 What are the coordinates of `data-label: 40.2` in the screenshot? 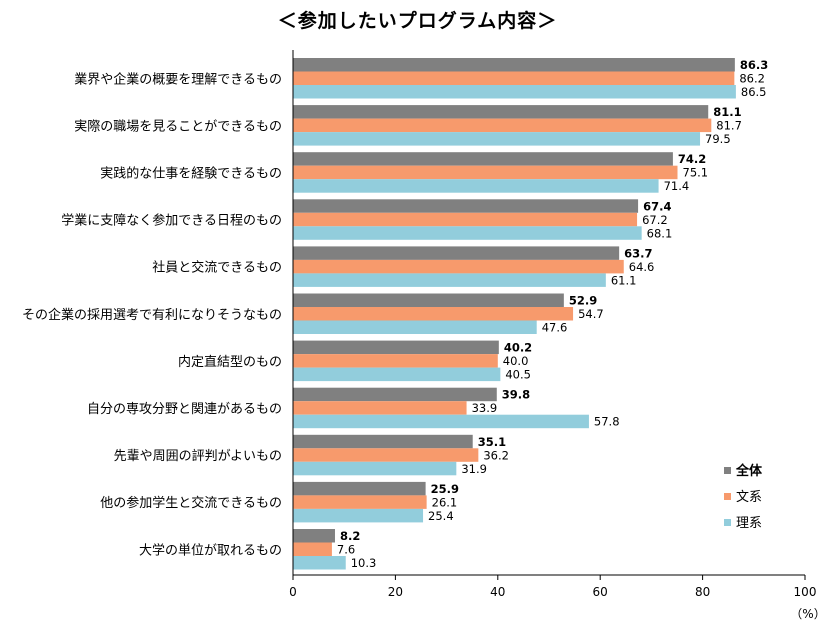 It's located at (518, 348).